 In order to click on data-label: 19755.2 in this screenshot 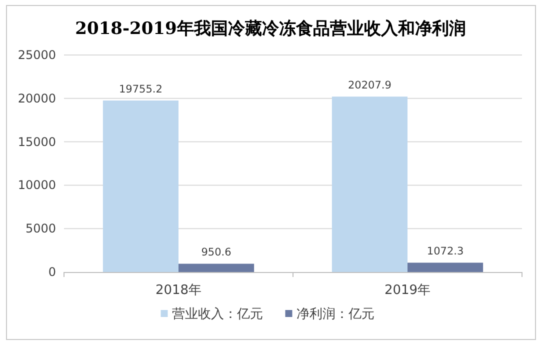, I will do `click(140, 90)`.